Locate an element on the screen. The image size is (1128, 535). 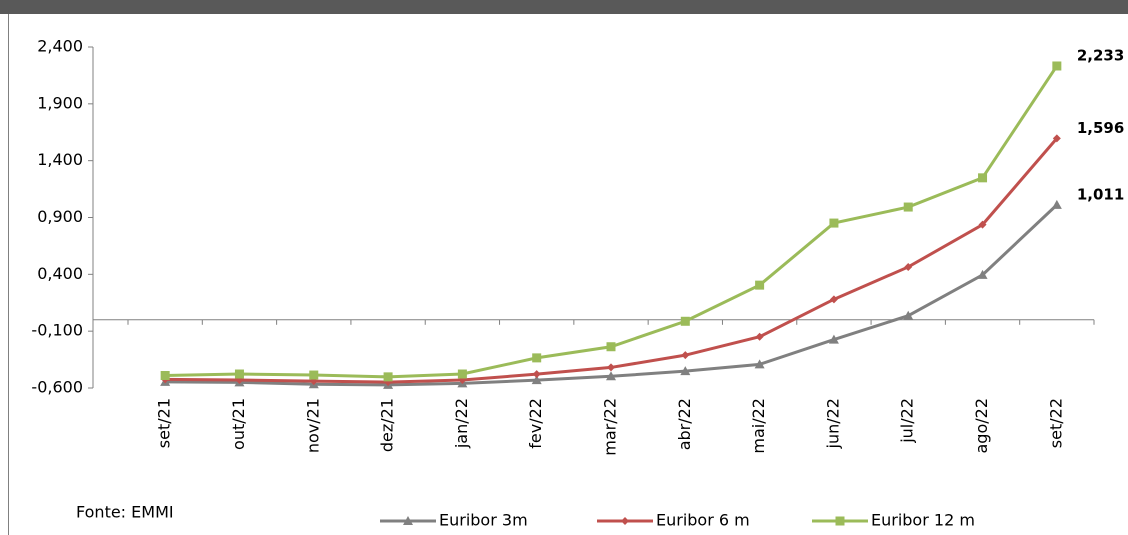
x-tick-label: mai/22 is located at coordinates (758, 426).